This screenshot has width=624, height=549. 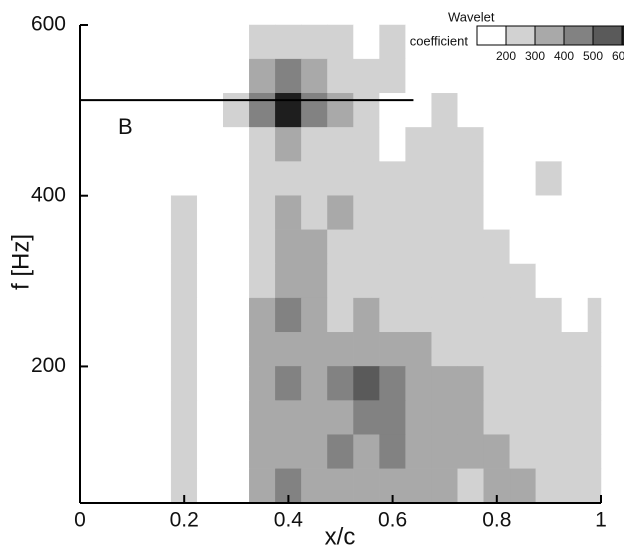 What do you see at coordinates (392, 520) in the screenshot?
I see `x-tick-label: 0.6` at bounding box center [392, 520].